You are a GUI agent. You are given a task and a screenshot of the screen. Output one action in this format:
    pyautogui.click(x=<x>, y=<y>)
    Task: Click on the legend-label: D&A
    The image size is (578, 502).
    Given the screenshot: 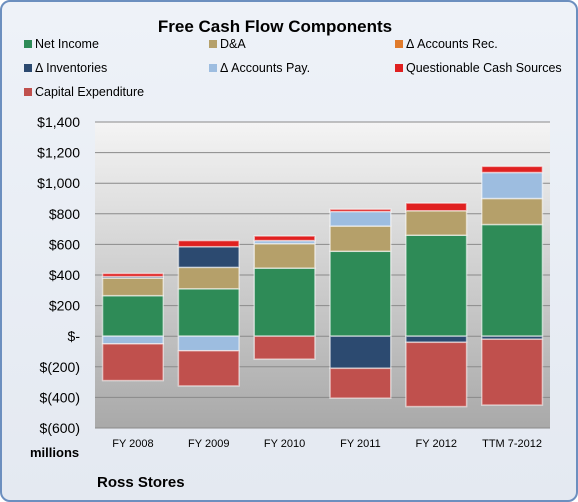 What is the action you would take?
    pyautogui.click(x=233, y=44)
    